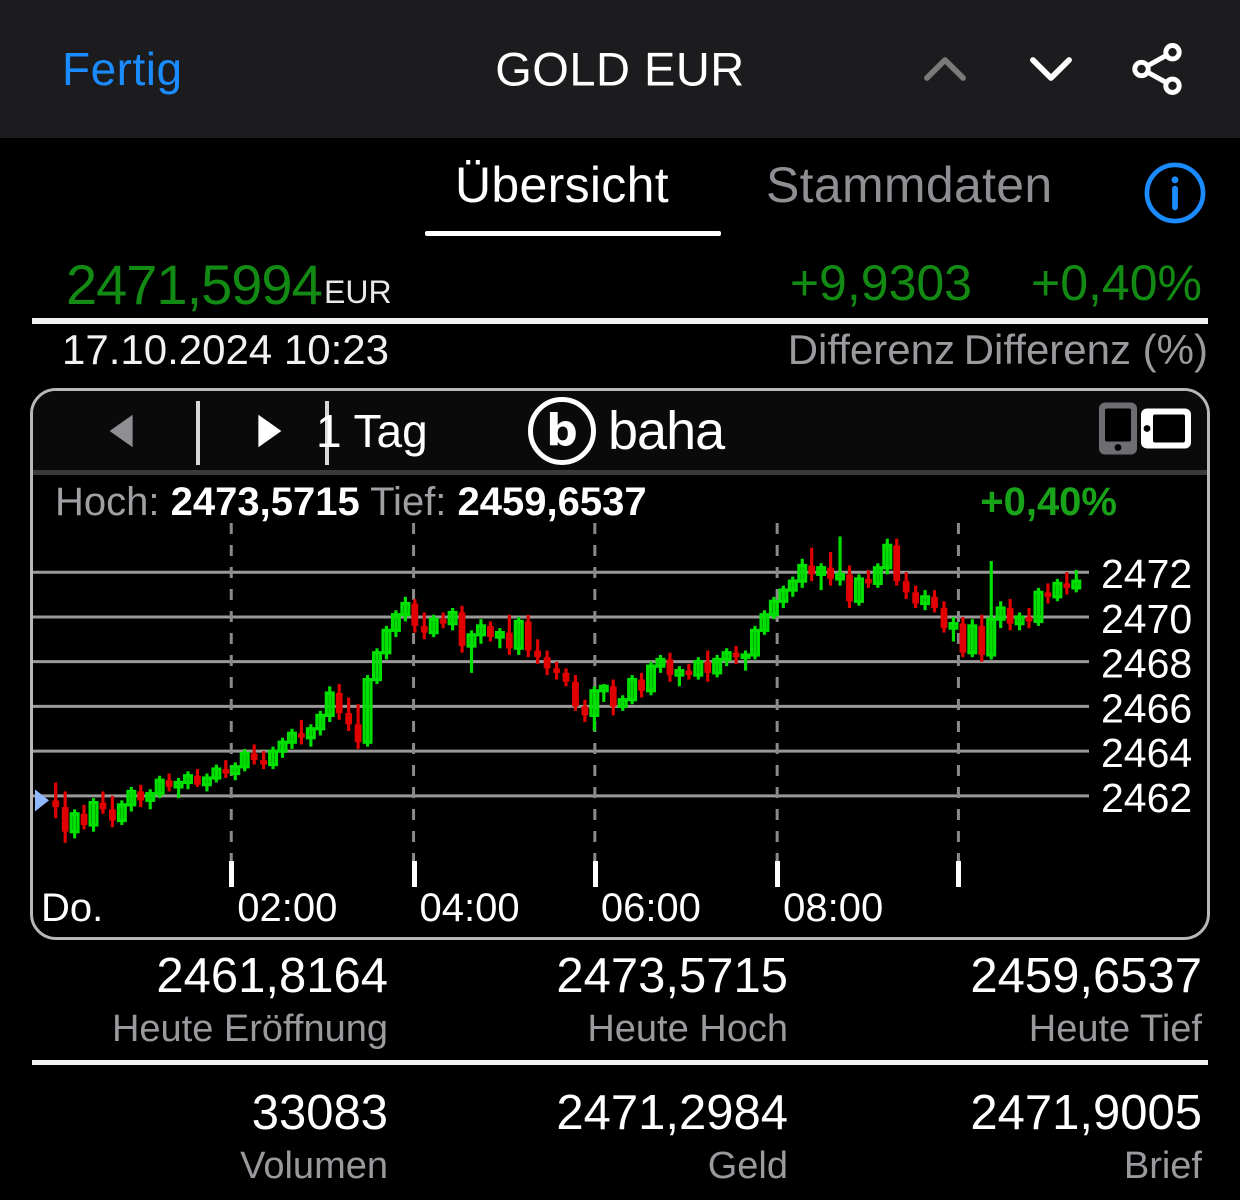 Image resolution: width=1240 pixels, height=1200 pixels. Describe the element at coordinates (833, 908) in the screenshot. I see `x-axis-tick-4: 08:00` at that location.